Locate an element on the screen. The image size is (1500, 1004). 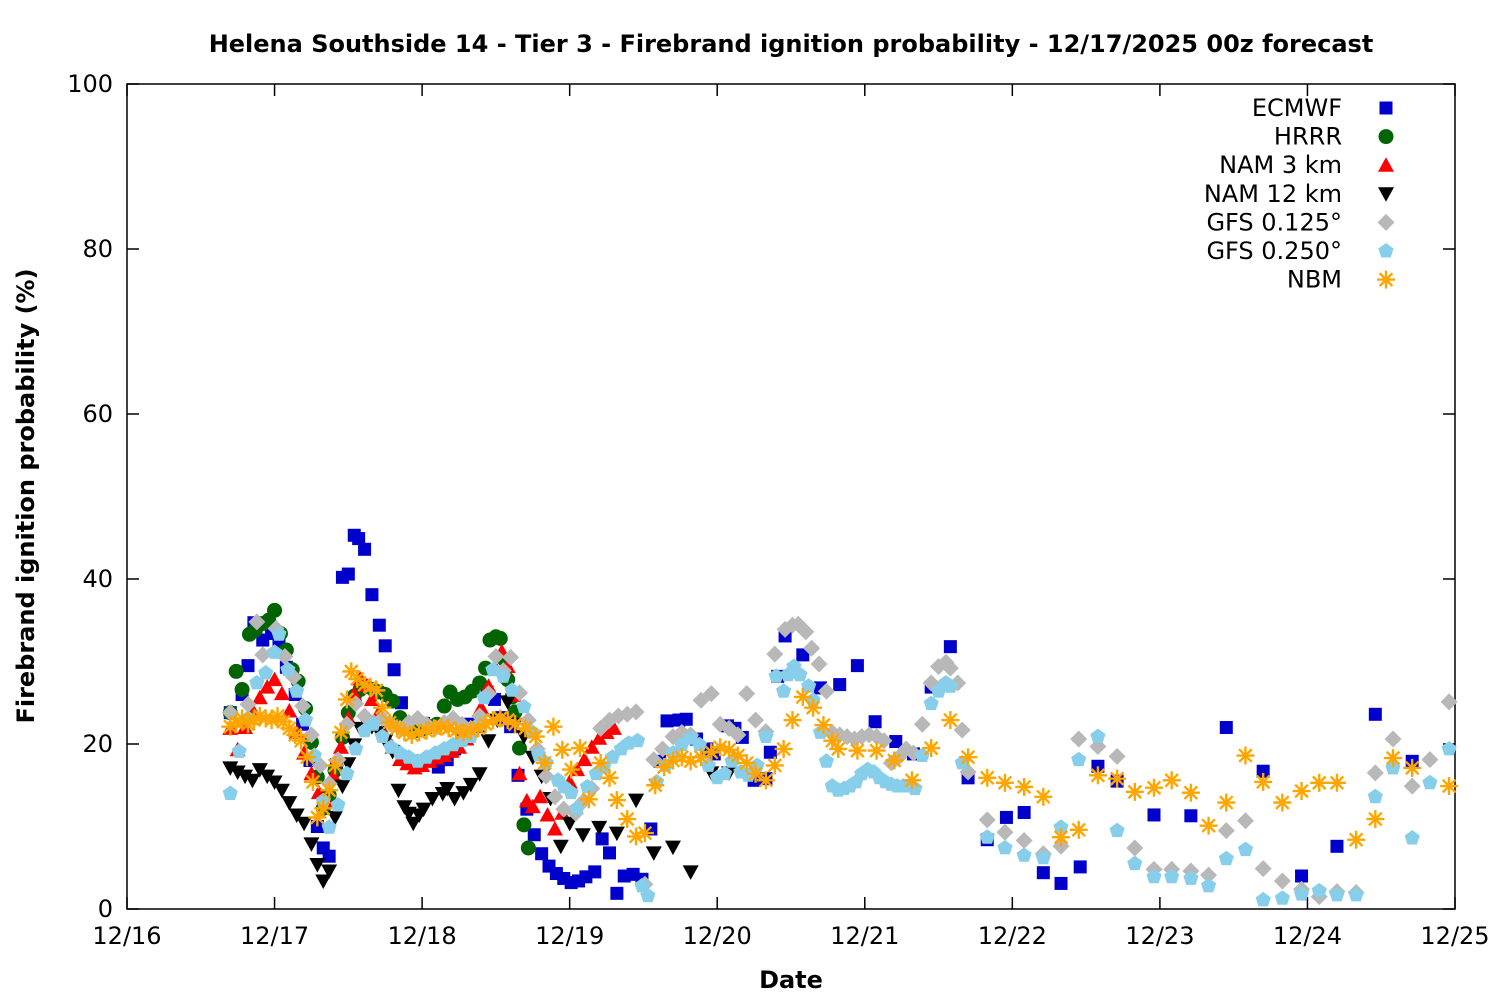
legend-entry-gfs-0-250-: GFS 0.250° is located at coordinates (1300, 251).